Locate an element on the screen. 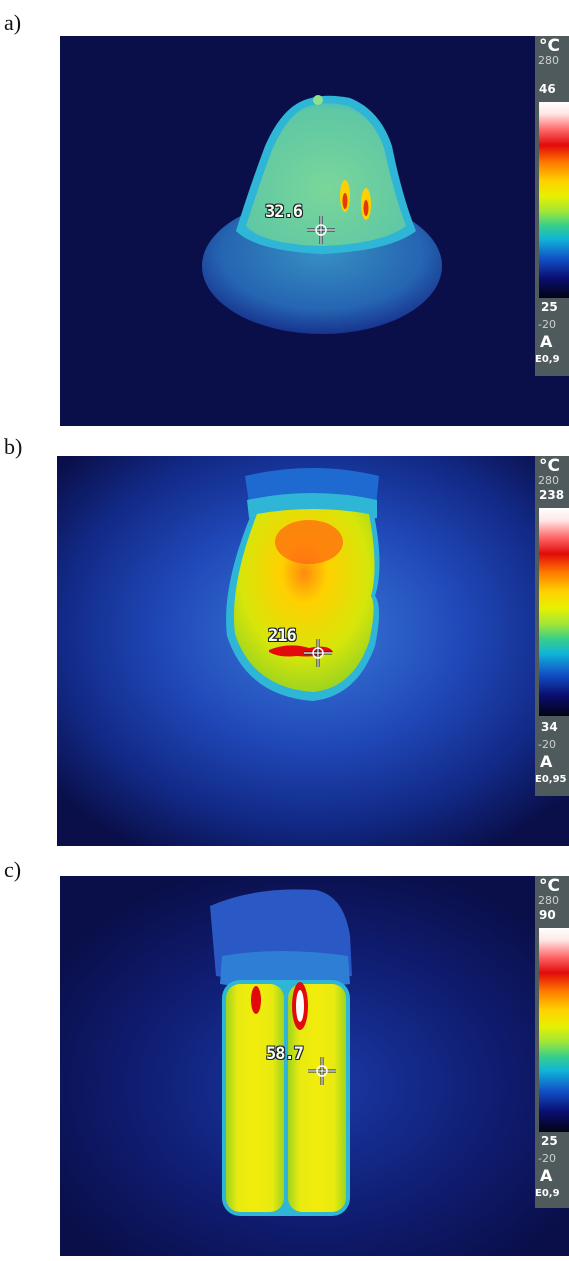  panel-label-b: b) is located at coordinates (13, 446).